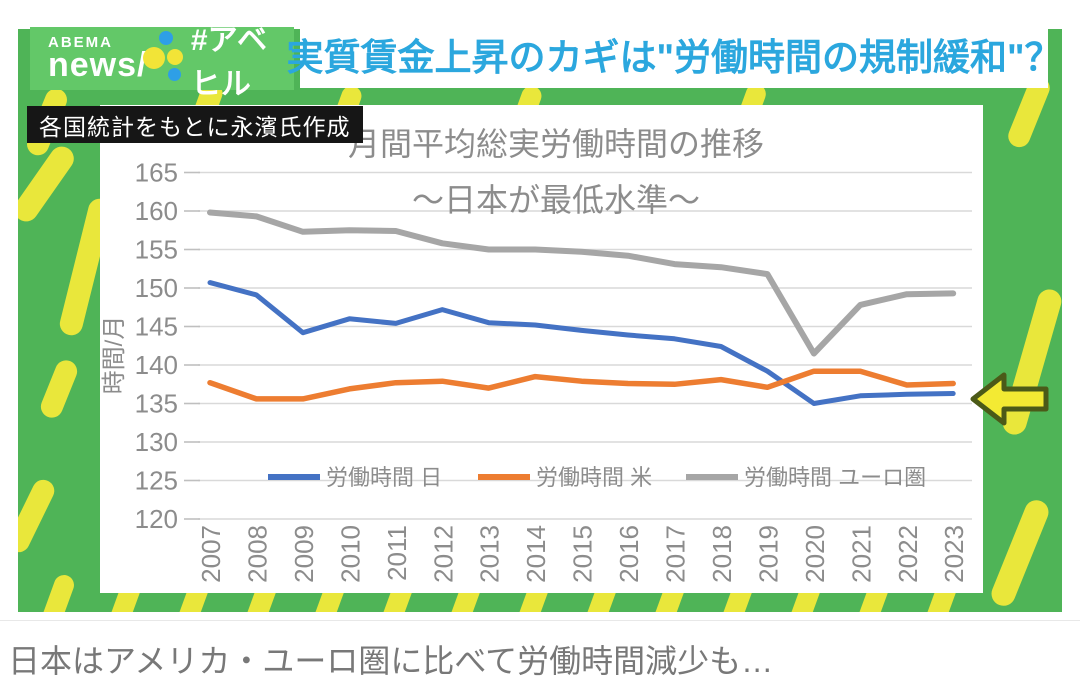 Image resolution: width=1080 pixels, height=684 pixels. I want to click on y-tick-label: 140, so click(156, 365).